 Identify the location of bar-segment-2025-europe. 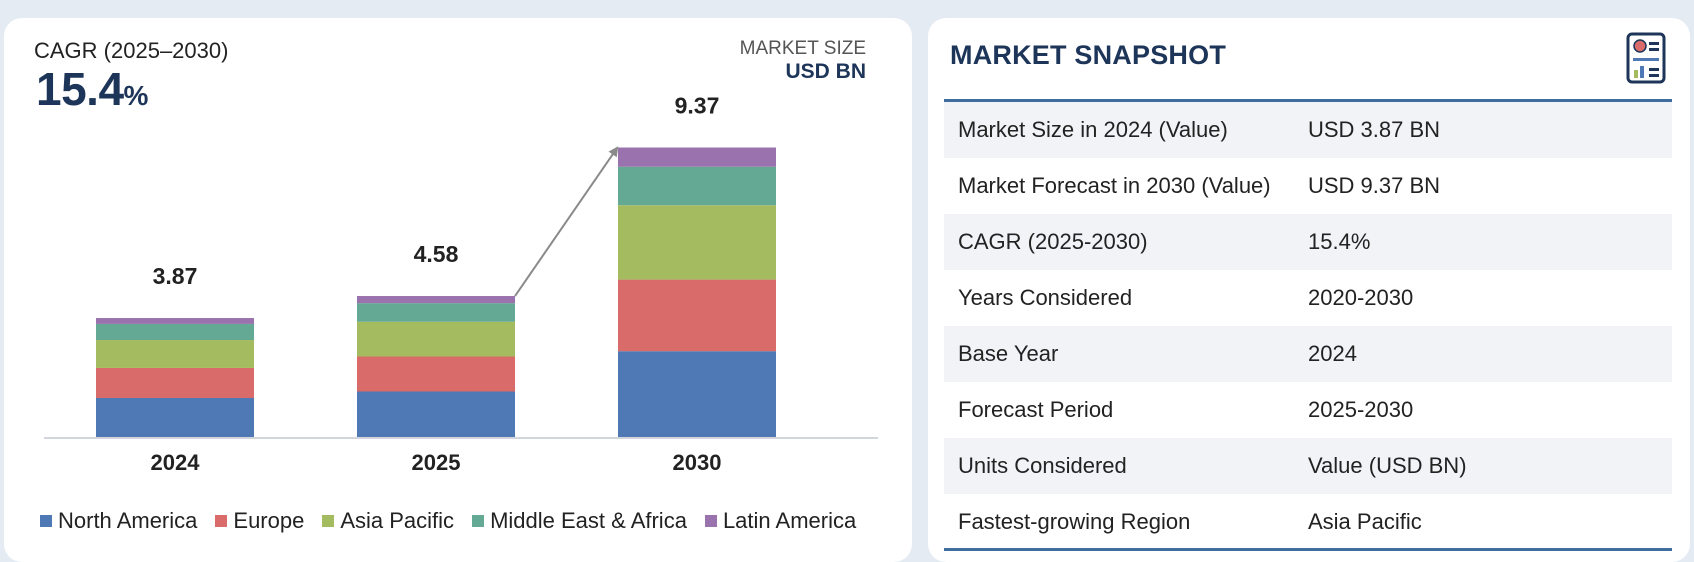
(436, 374).